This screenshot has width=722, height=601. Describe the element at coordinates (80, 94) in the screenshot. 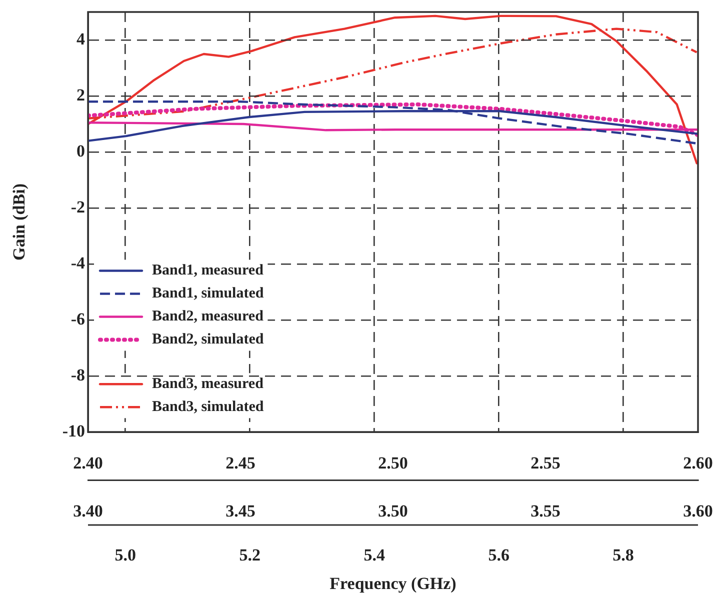

I see `y-tick-label: 2` at that location.